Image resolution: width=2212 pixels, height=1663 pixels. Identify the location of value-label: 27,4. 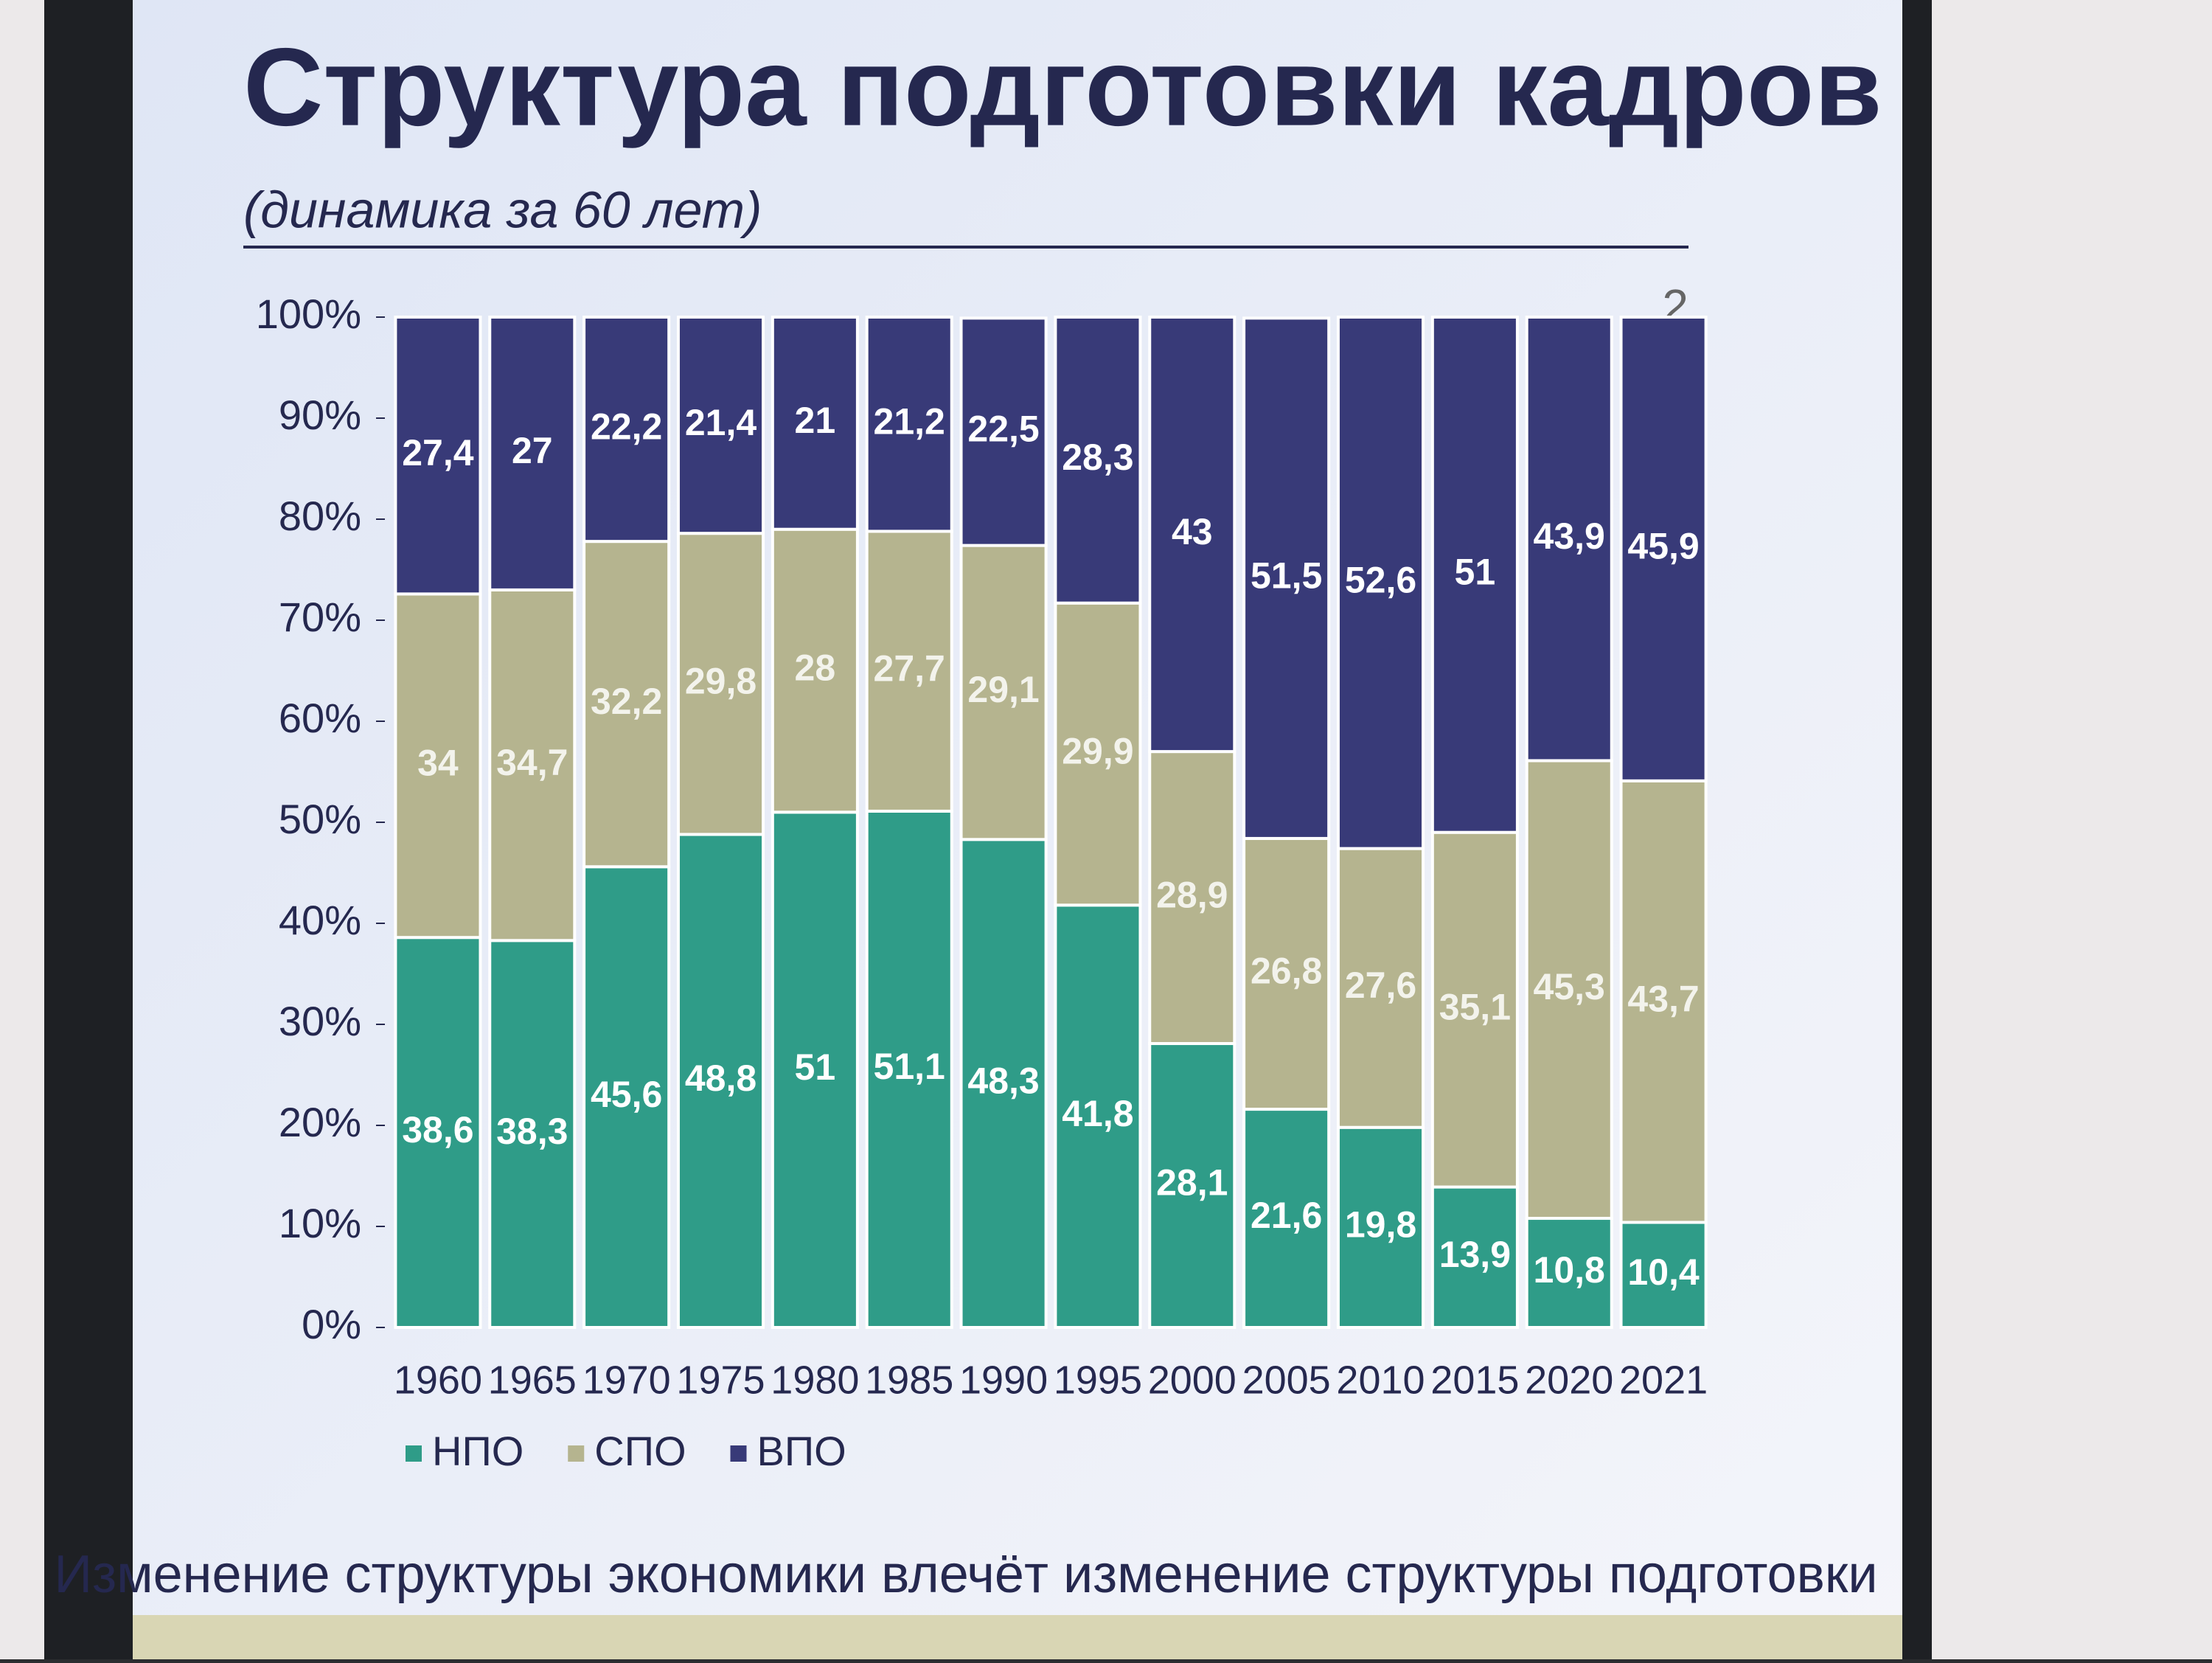
(438, 452).